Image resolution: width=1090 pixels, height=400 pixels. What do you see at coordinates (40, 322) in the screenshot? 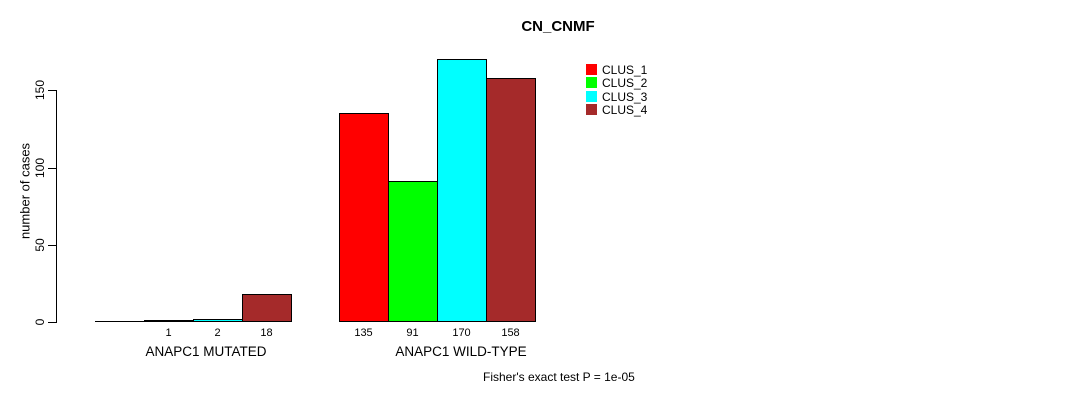
I see `y-axis-tick-label: 0` at bounding box center [40, 322].